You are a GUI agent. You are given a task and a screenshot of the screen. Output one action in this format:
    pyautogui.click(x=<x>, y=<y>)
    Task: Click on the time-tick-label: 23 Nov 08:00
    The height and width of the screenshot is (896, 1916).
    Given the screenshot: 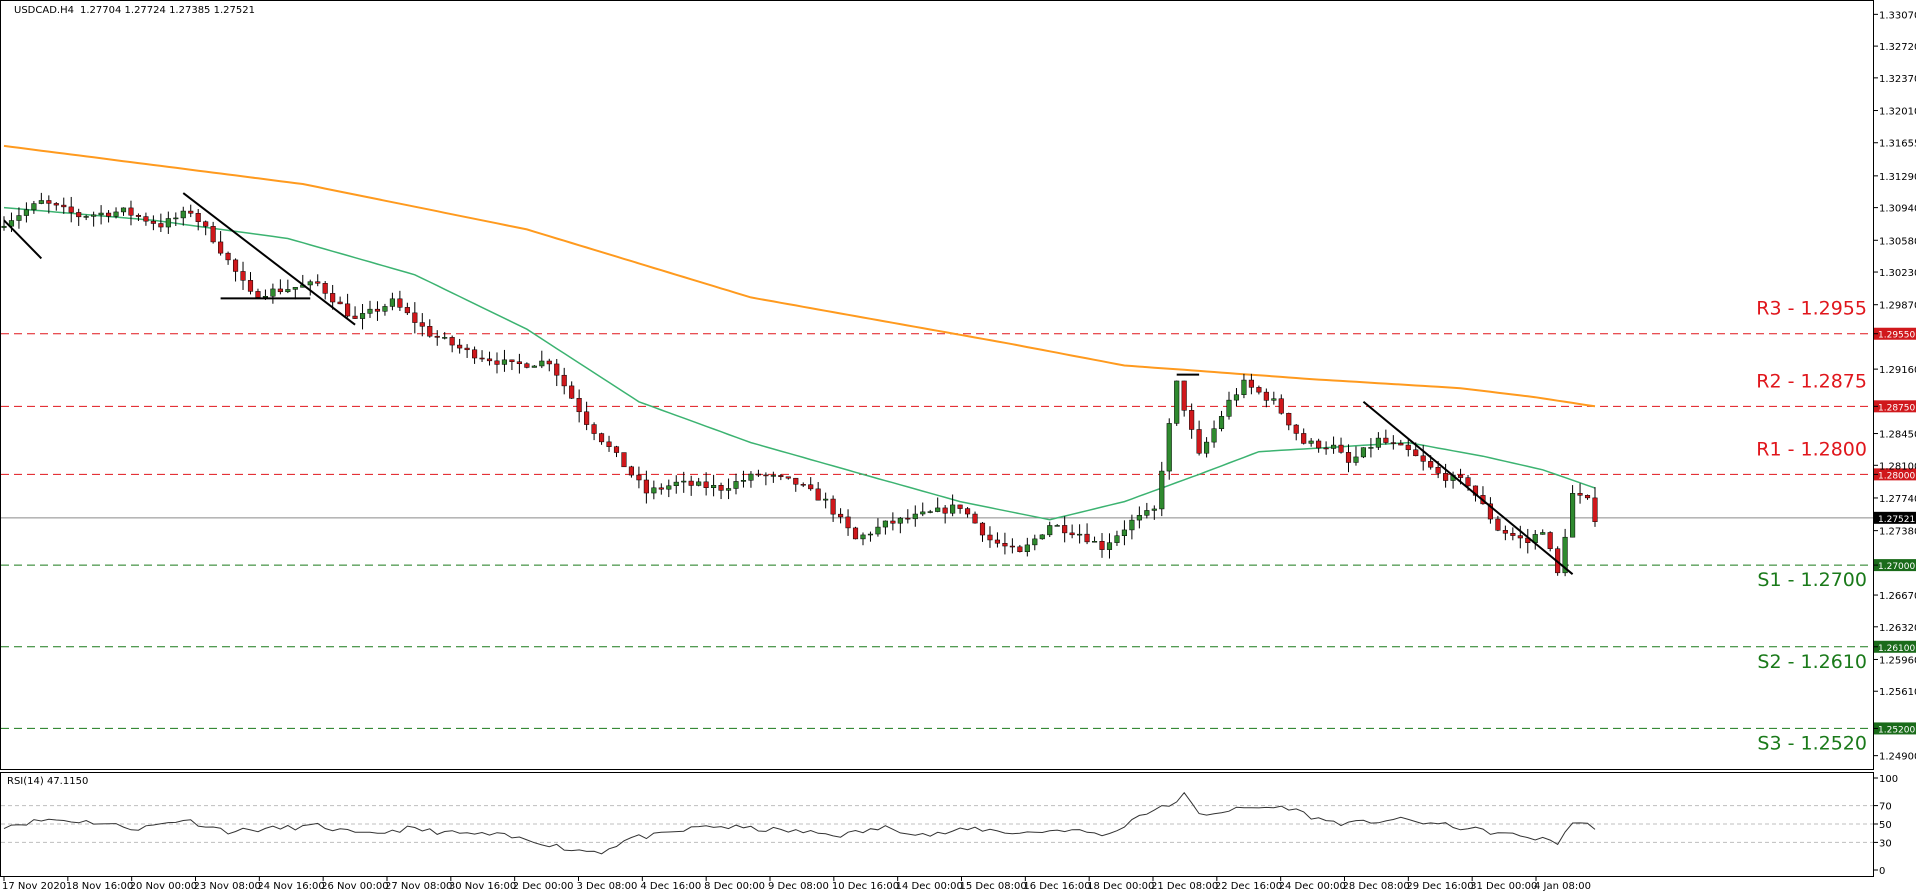 What is the action you would take?
    pyautogui.click(x=227, y=886)
    